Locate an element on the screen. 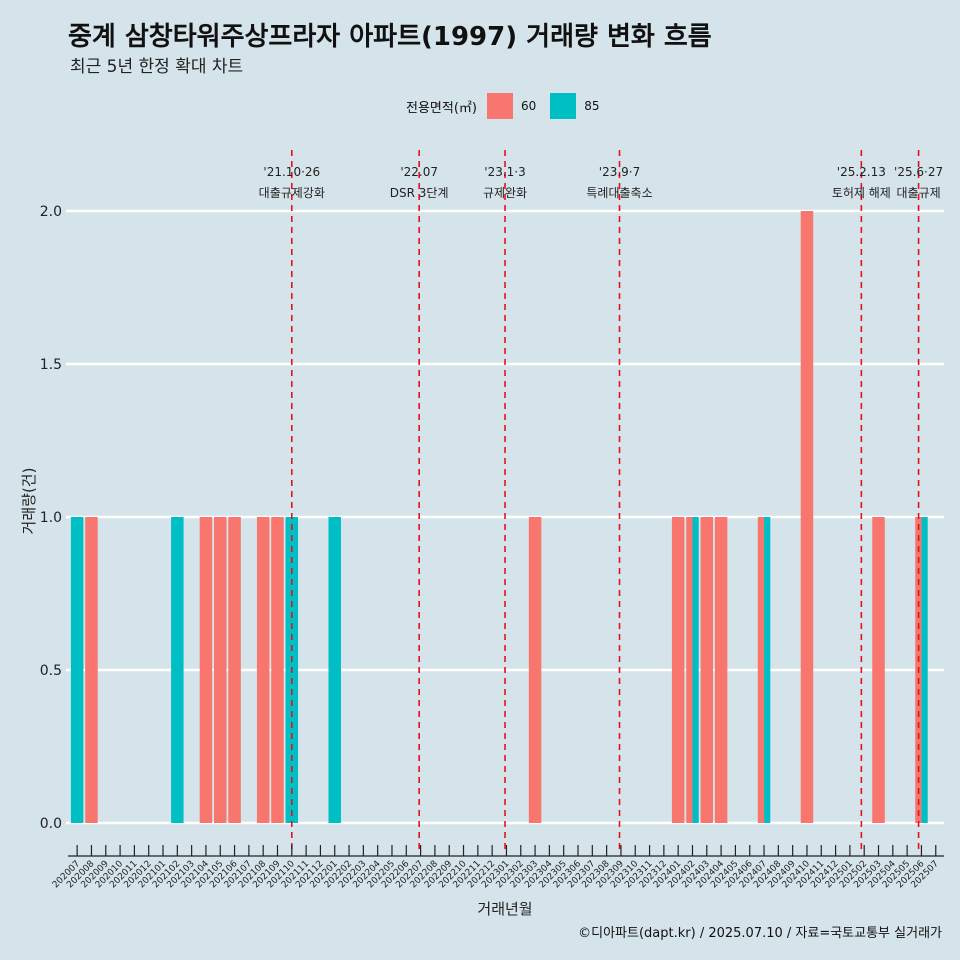 This screenshot has height=960, width=960. event-date: '23.9·7 is located at coordinates (619, 172).